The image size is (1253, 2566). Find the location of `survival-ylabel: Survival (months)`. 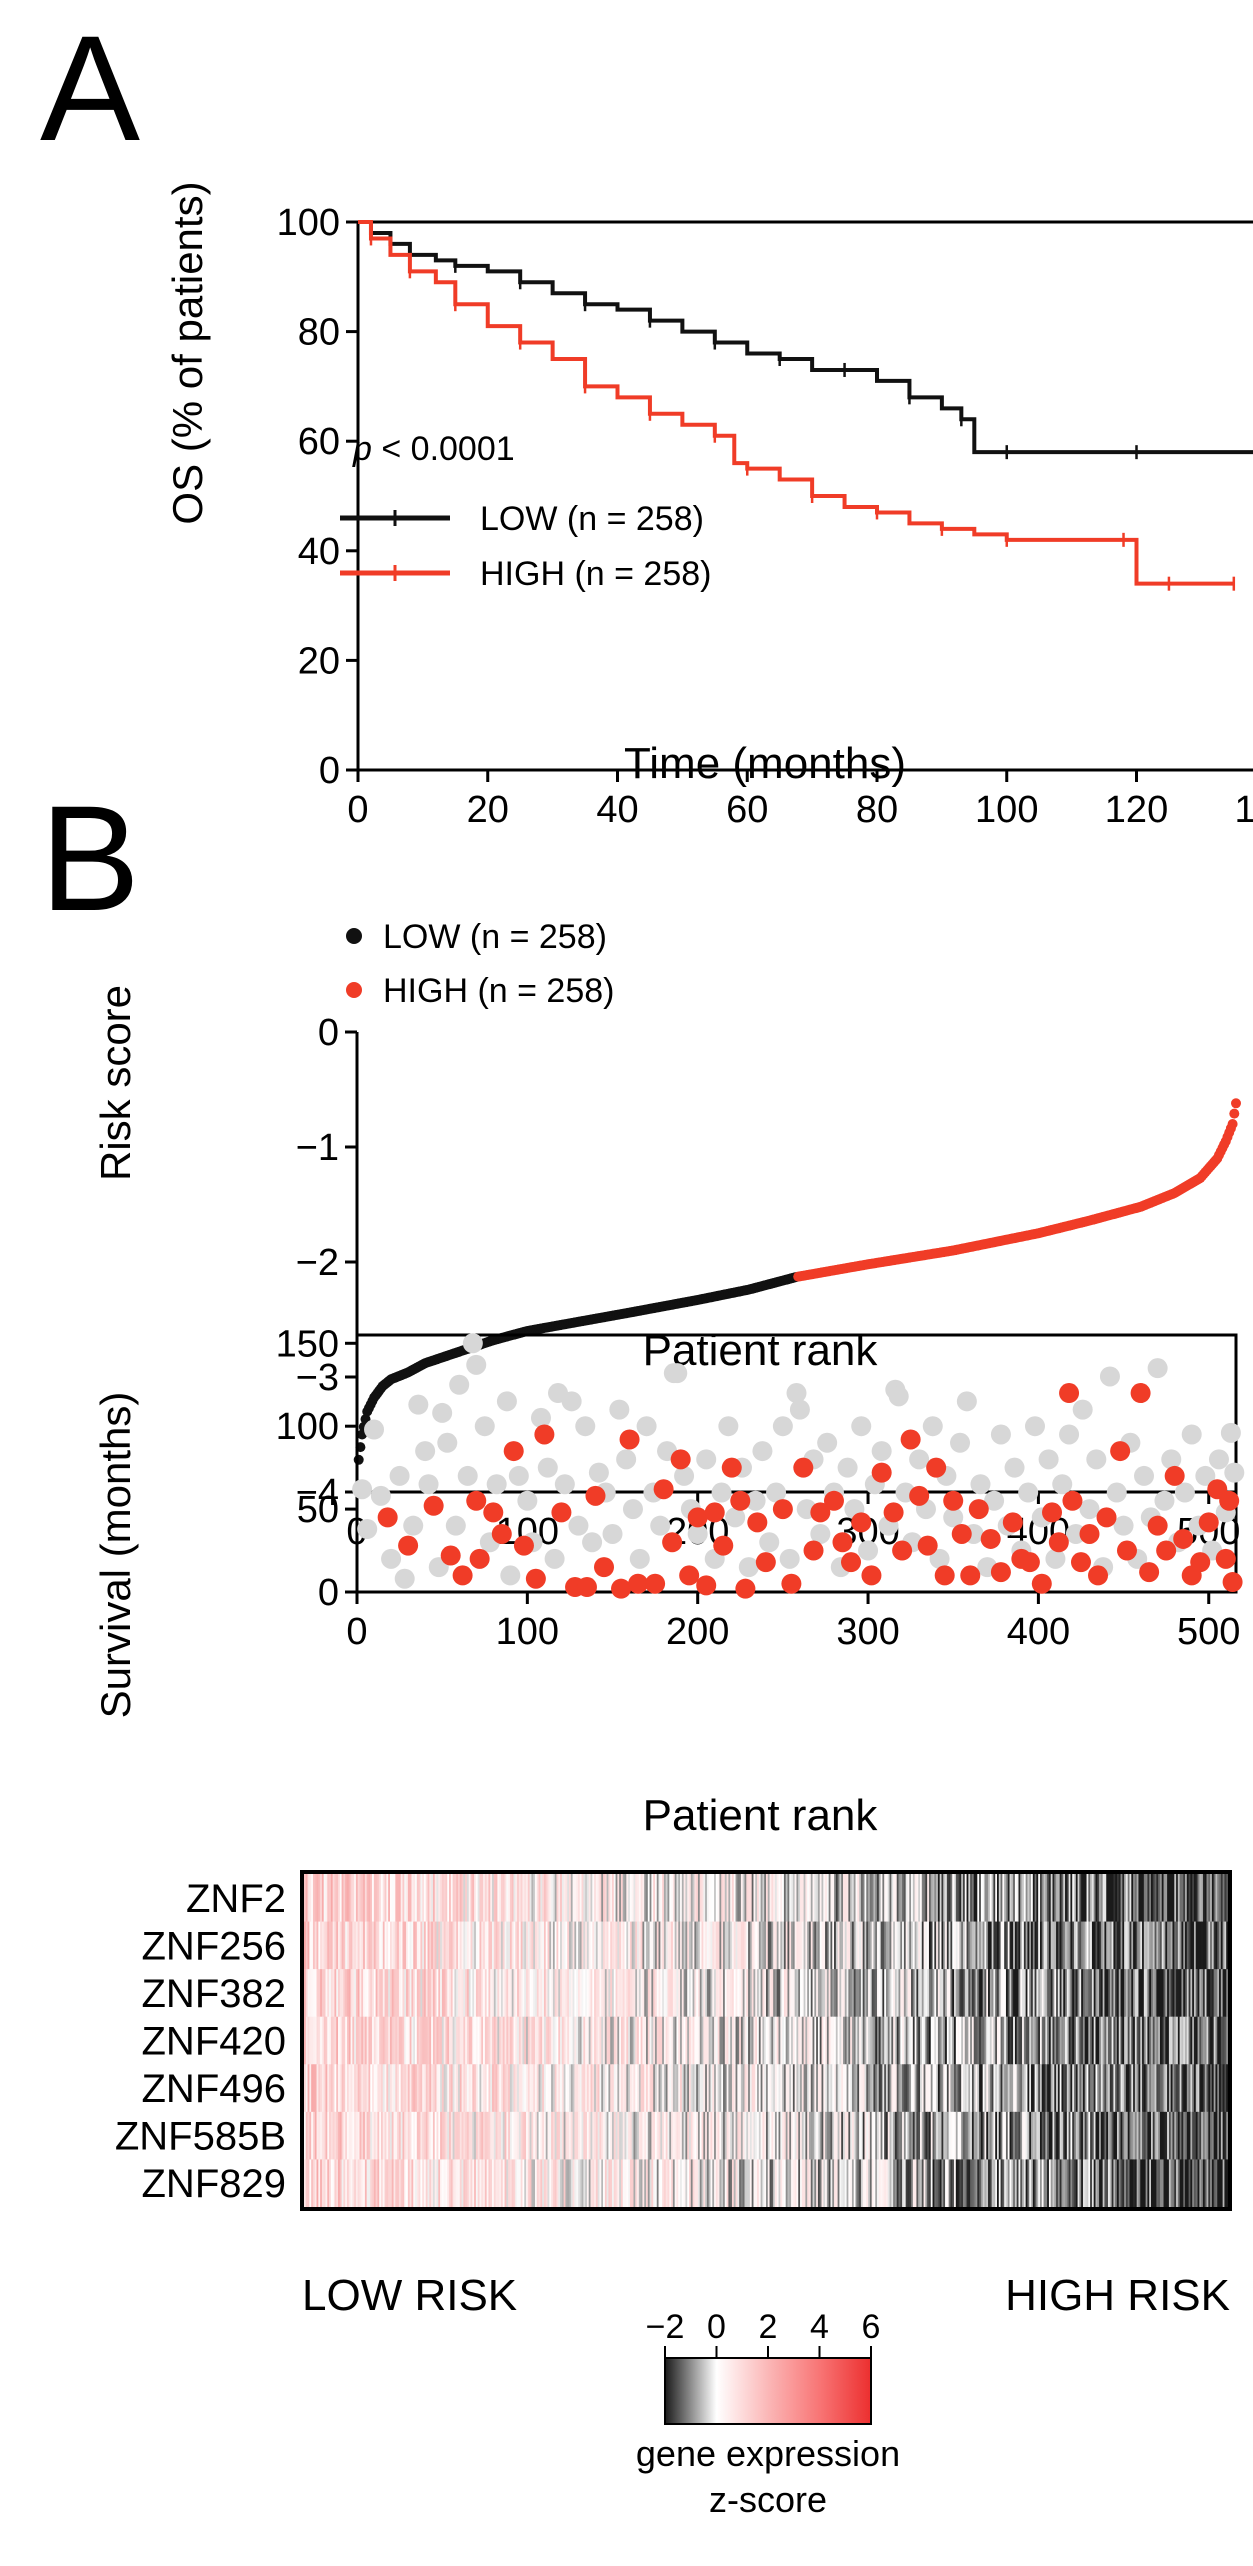

survival-ylabel: Survival (months) is located at coordinates (115, 1555).